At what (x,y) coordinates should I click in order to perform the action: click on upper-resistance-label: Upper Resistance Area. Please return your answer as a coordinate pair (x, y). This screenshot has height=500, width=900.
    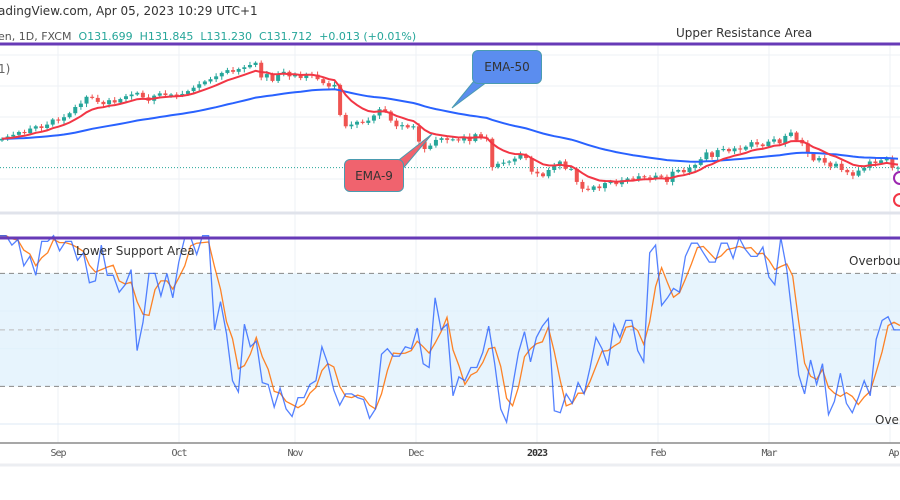
    Looking at the image, I should click on (744, 33).